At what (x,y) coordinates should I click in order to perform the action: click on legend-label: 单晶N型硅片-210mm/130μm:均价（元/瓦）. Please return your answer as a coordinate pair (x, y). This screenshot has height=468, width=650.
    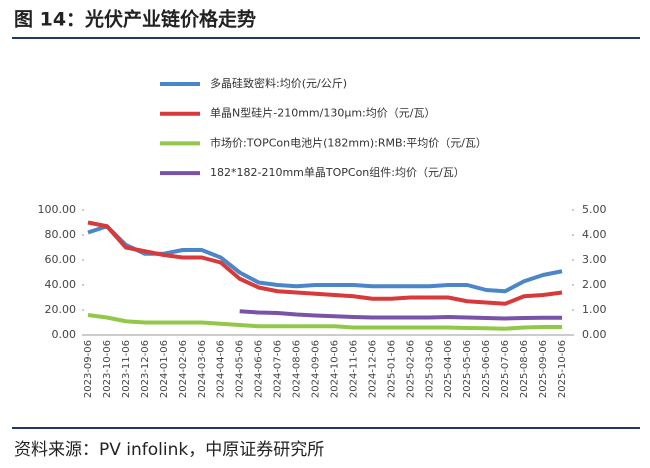
    Looking at the image, I should click on (322, 113).